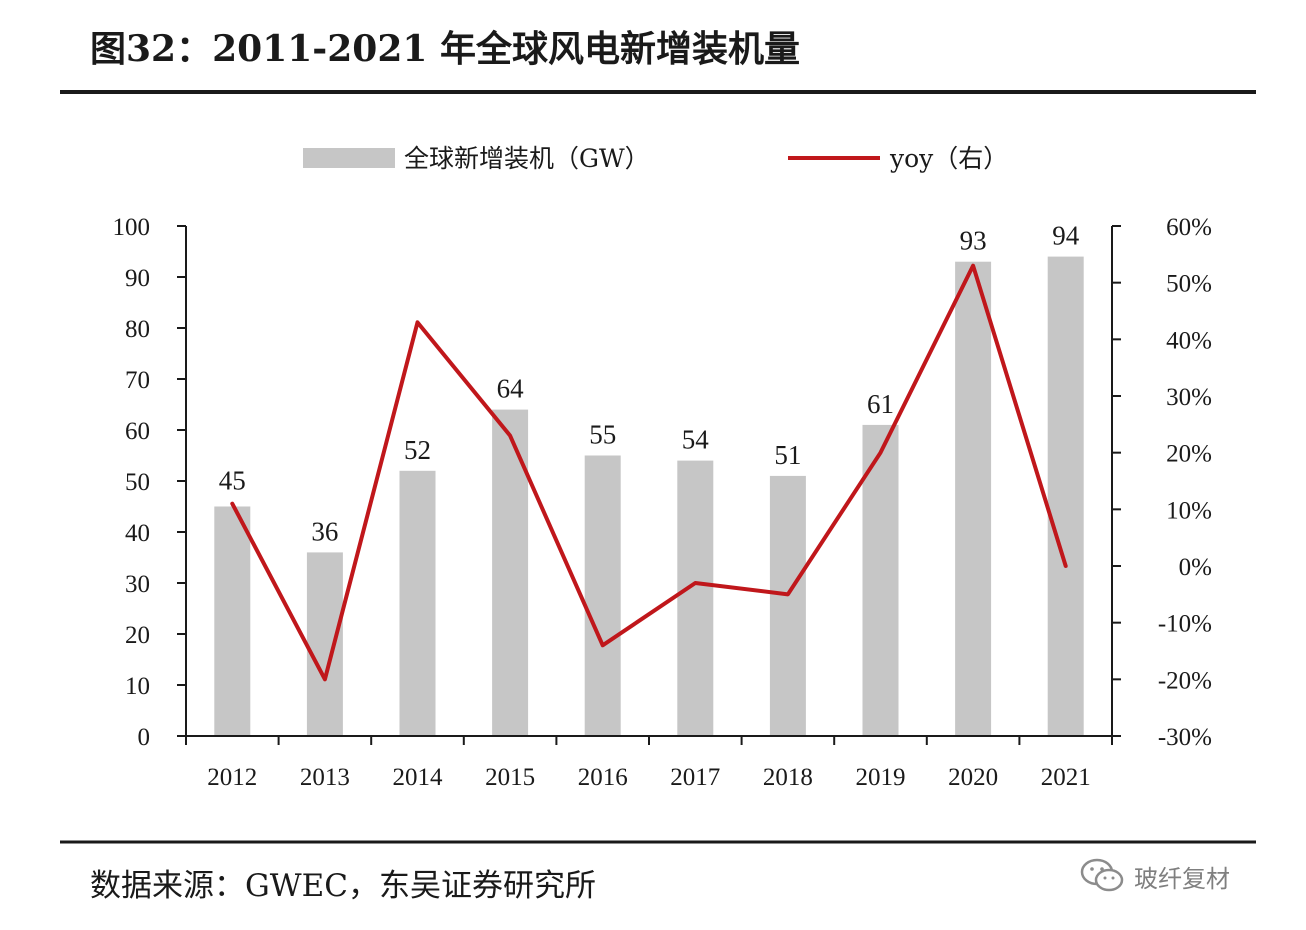 This screenshot has height=930, width=1306. I want to click on bar-2020, so click(973, 498).